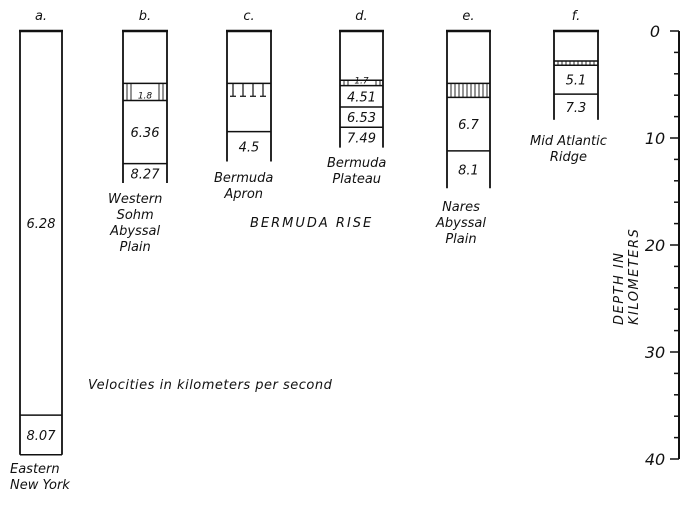 The width and height of the screenshot is (700, 522). What do you see at coordinates (361, 82) in the screenshot?
I see `band-velocity-label: 1.7` at bounding box center [361, 82].